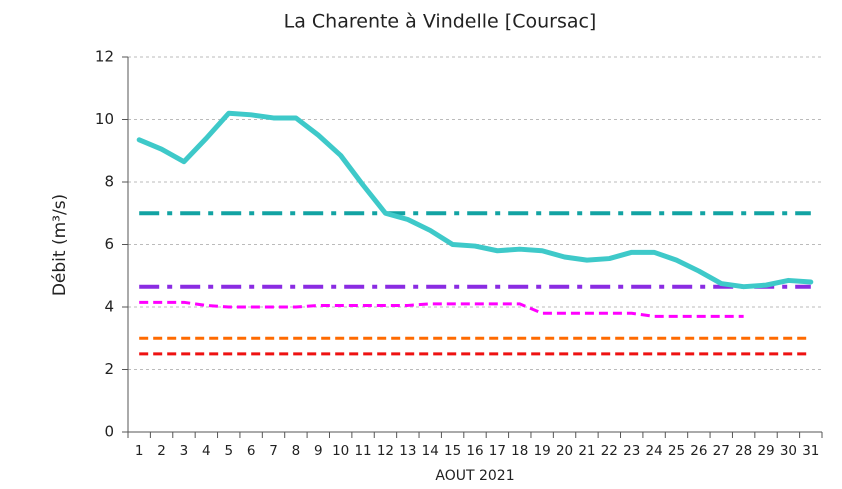  What do you see at coordinates (609, 451) in the screenshot?
I see `x-tick-label: 22` at bounding box center [609, 451].